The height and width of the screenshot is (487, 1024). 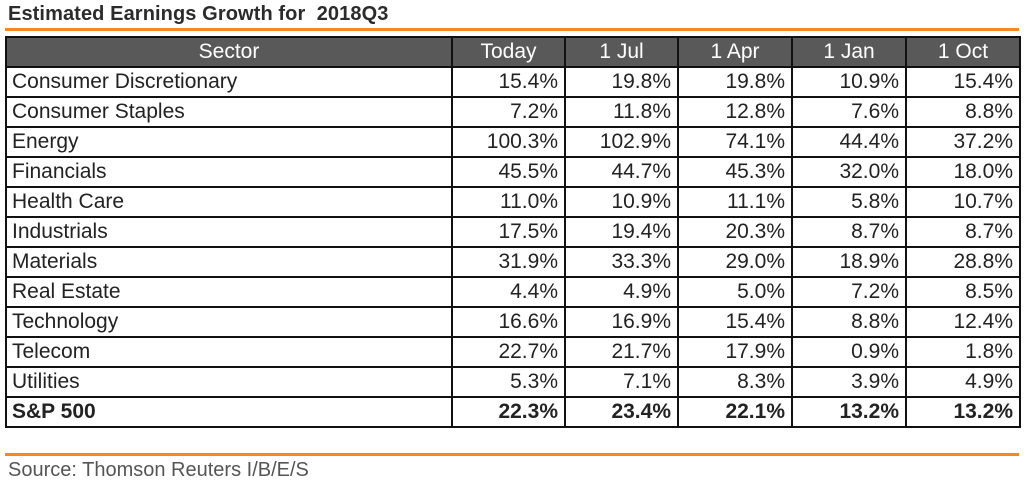 I want to click on value-cell: 22.3%, so click(x=508, y=412).